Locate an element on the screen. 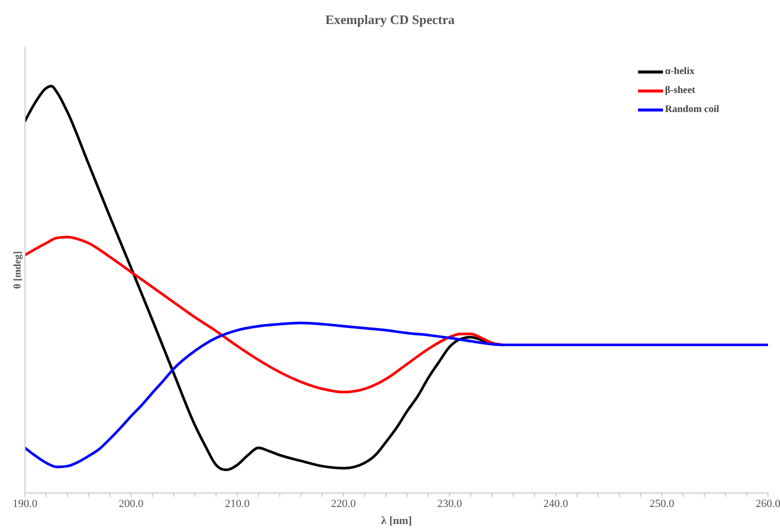  x-tick-label: 240.0 is located at coordinates (556, 504).